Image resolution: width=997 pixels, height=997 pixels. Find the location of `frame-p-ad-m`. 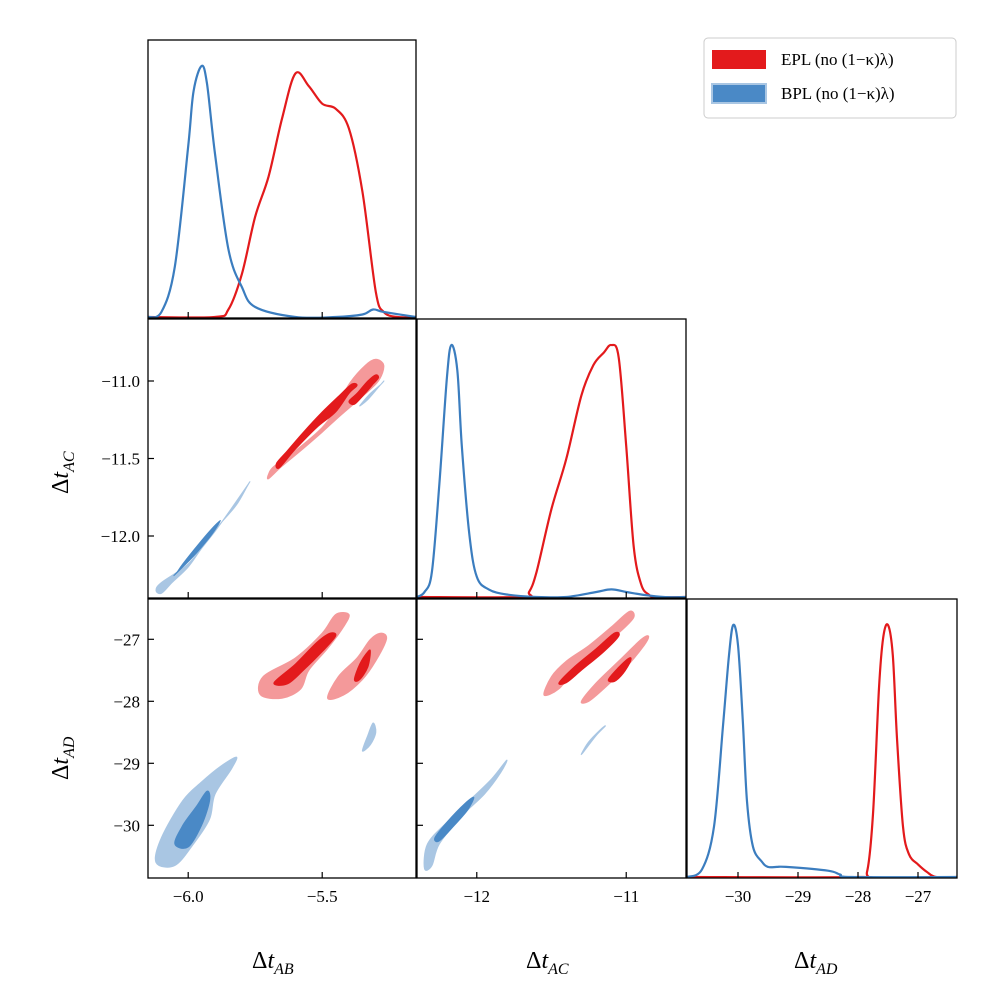

frame-p-ad-m is located at coordinates (822, 738).